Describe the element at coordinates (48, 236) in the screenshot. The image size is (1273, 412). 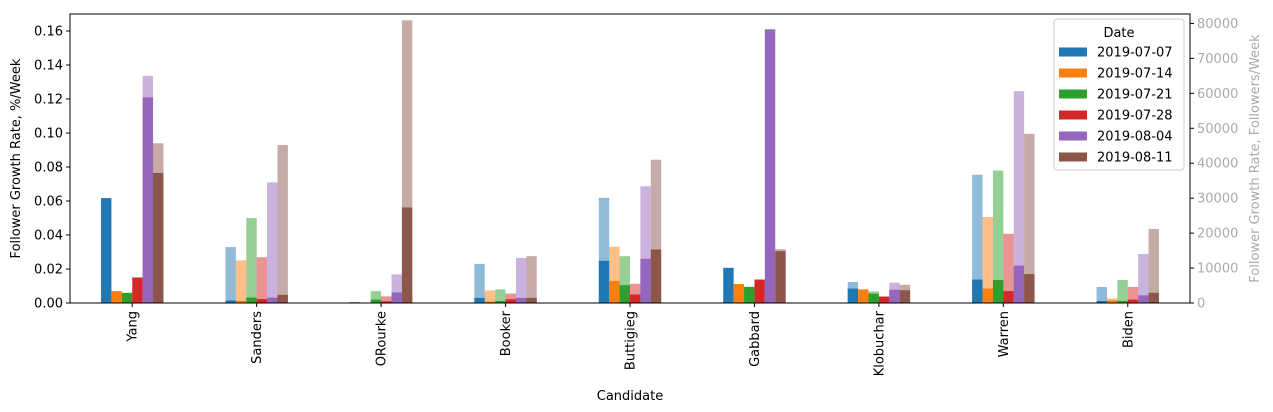
I see `y-left-tick-label: 0.04` at that location.